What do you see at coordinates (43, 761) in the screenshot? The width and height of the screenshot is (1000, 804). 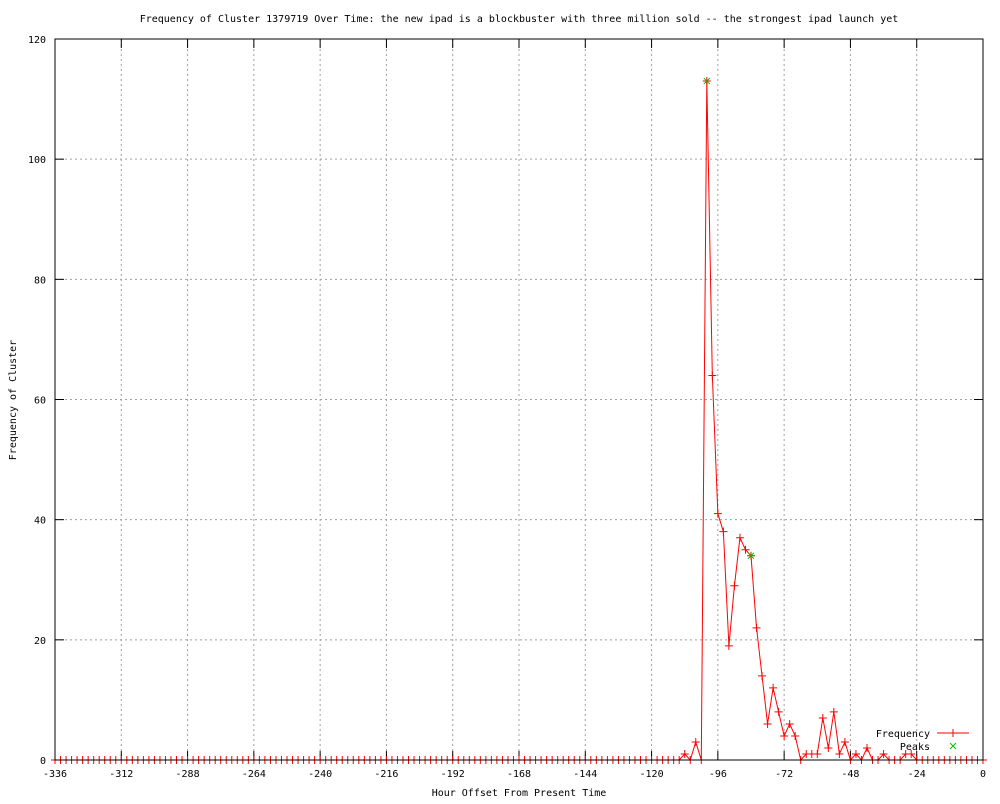 I see `y-tick-label: 0` at bounding box center [43, 761].